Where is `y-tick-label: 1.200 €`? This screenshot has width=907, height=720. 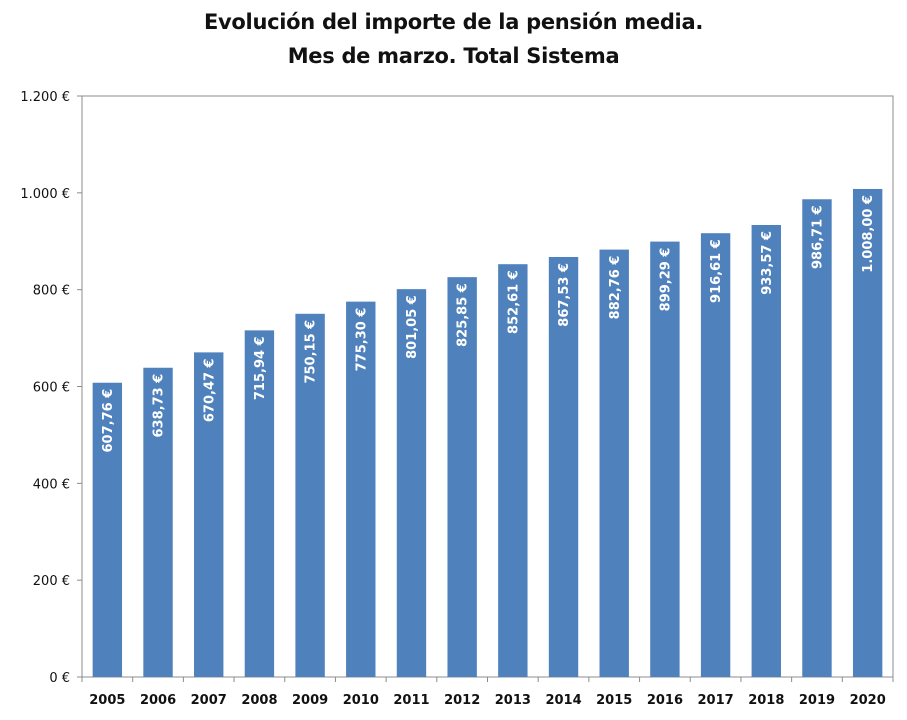 y-tick-label: 1.200 € is located at coordinates (45, 97).